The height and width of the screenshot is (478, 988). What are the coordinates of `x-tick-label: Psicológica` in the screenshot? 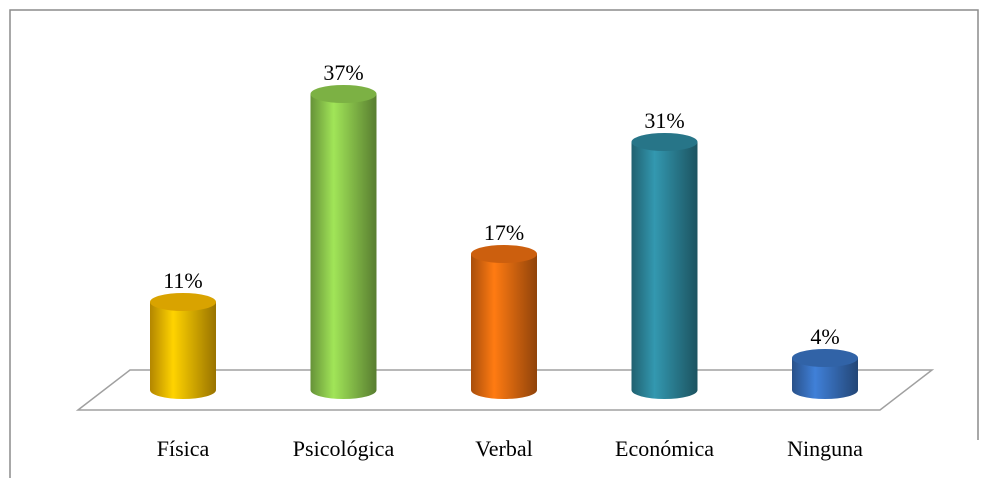 It's located at (344, 448).